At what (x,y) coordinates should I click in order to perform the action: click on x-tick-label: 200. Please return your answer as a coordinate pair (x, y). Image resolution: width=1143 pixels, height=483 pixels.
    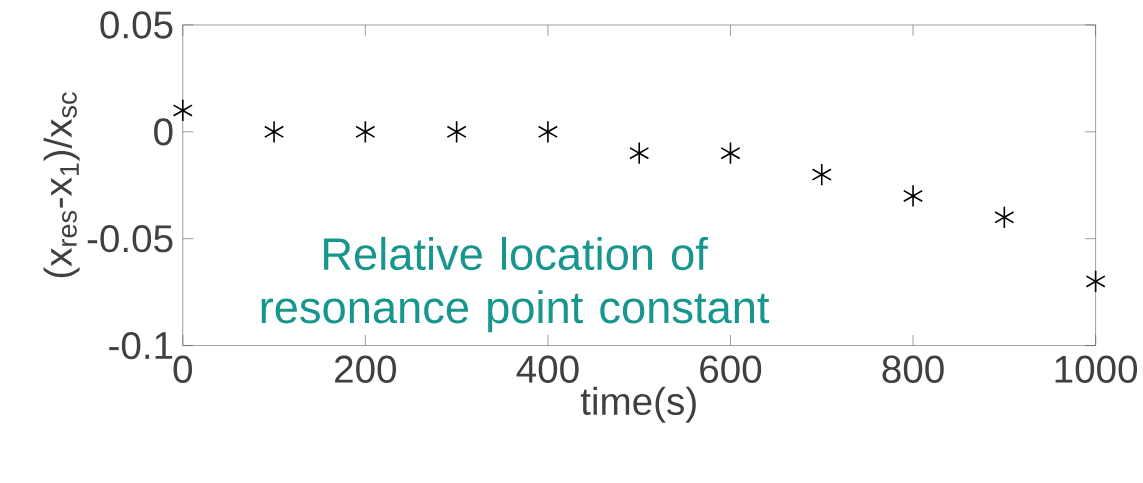
    Looking at the image, I should click on (366, 369).